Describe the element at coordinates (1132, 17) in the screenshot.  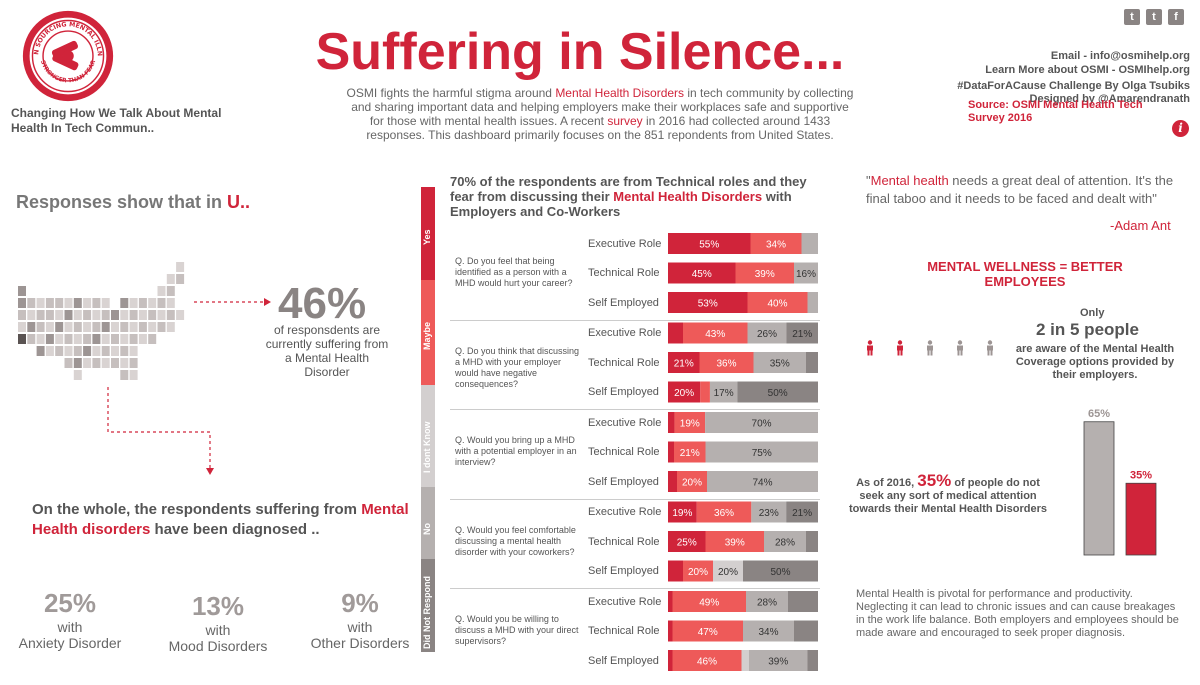
I see `twitter-icon: t` at that location.